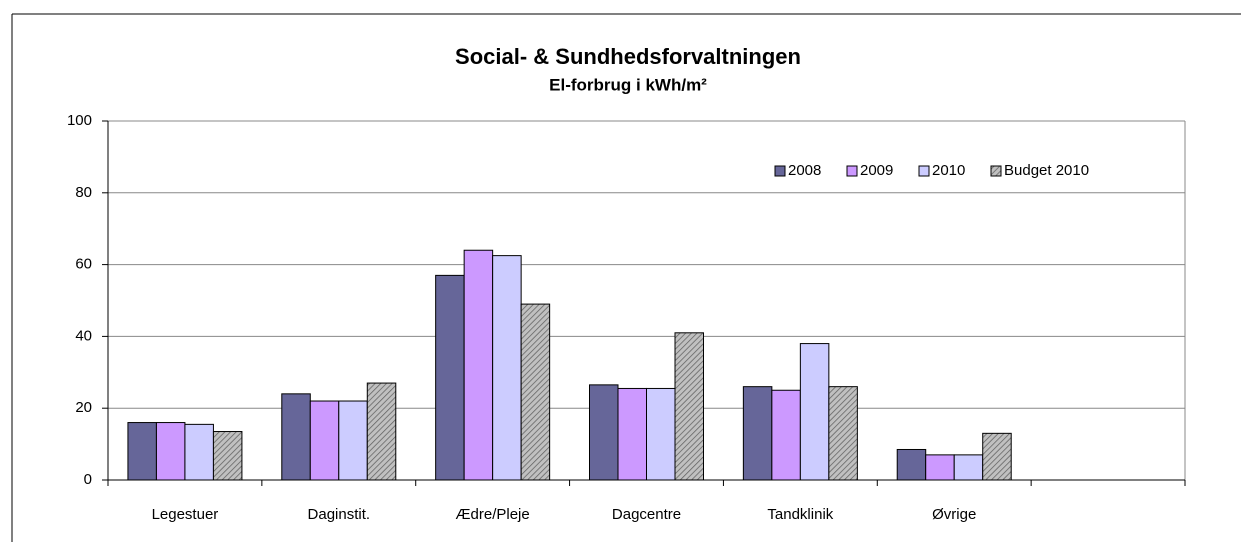 This screenshot has height=542, width=1241. I want to click on x-tick-label: Ædre/Pleje, so click(493, 514).